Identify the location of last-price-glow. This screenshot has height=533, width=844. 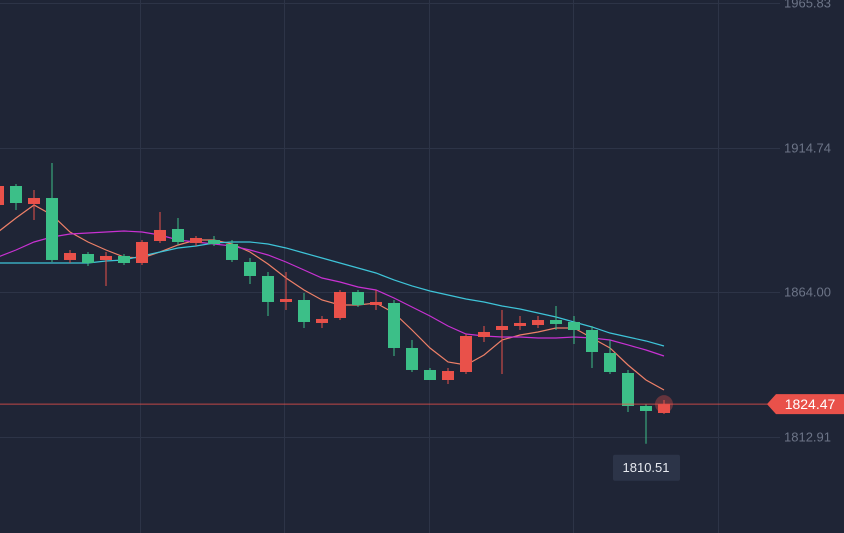
(664, 404).